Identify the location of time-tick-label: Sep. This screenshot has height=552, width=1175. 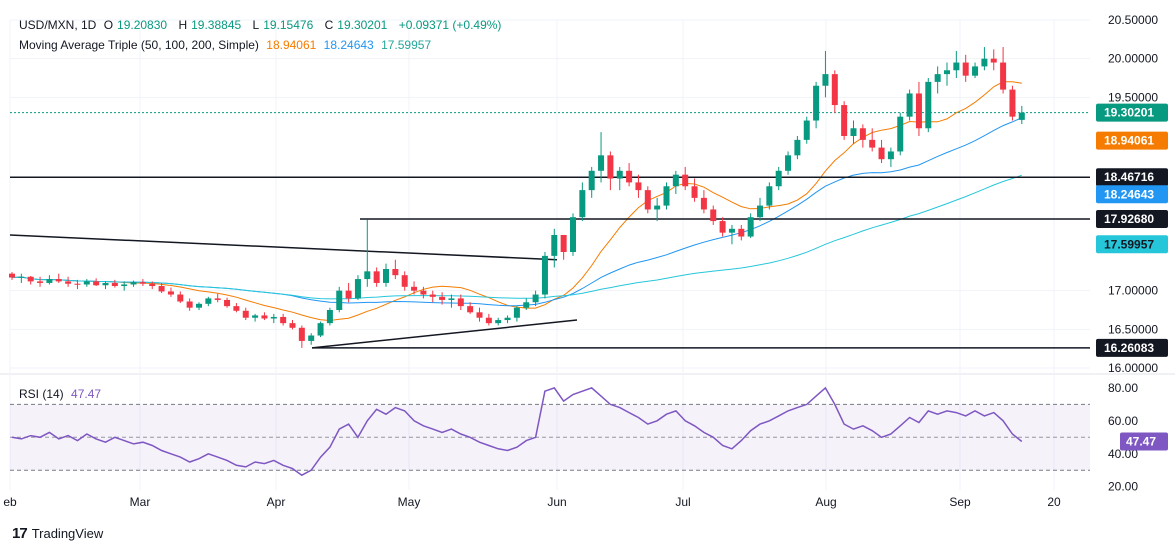
(960, 502).